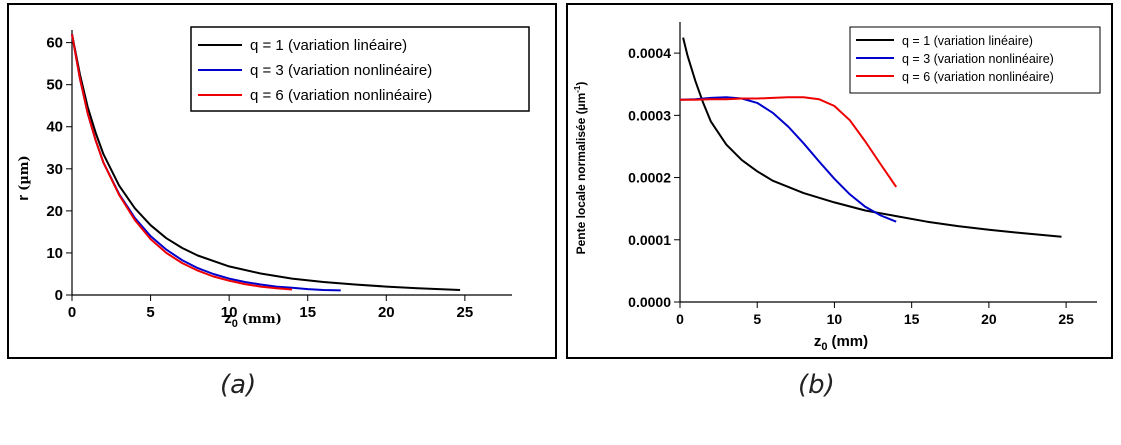  I want to click on chart-a-xlabel: z0 (mm), so click(252, 320).